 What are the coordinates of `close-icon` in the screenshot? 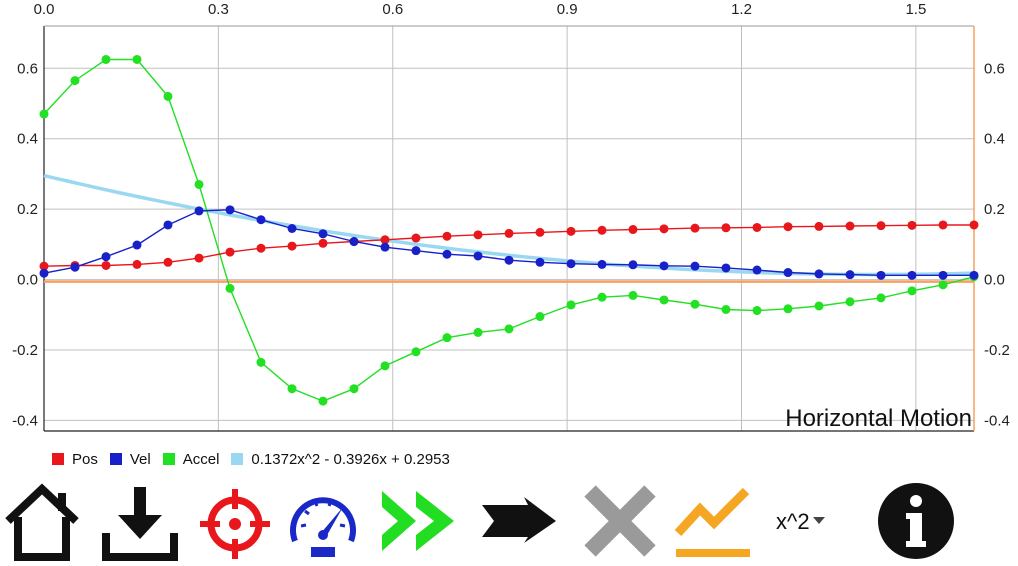 It's located at (620, 521).